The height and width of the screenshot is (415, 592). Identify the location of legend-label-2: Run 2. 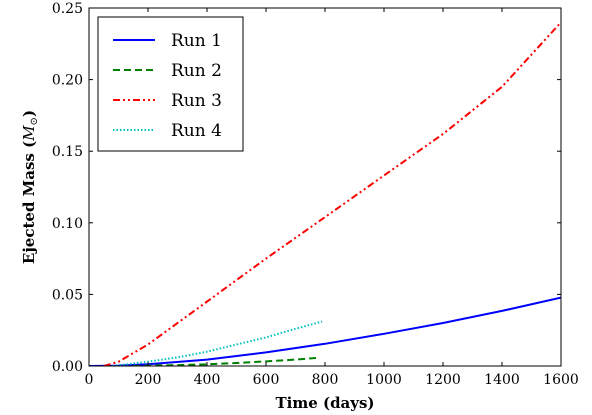
(196, 71).